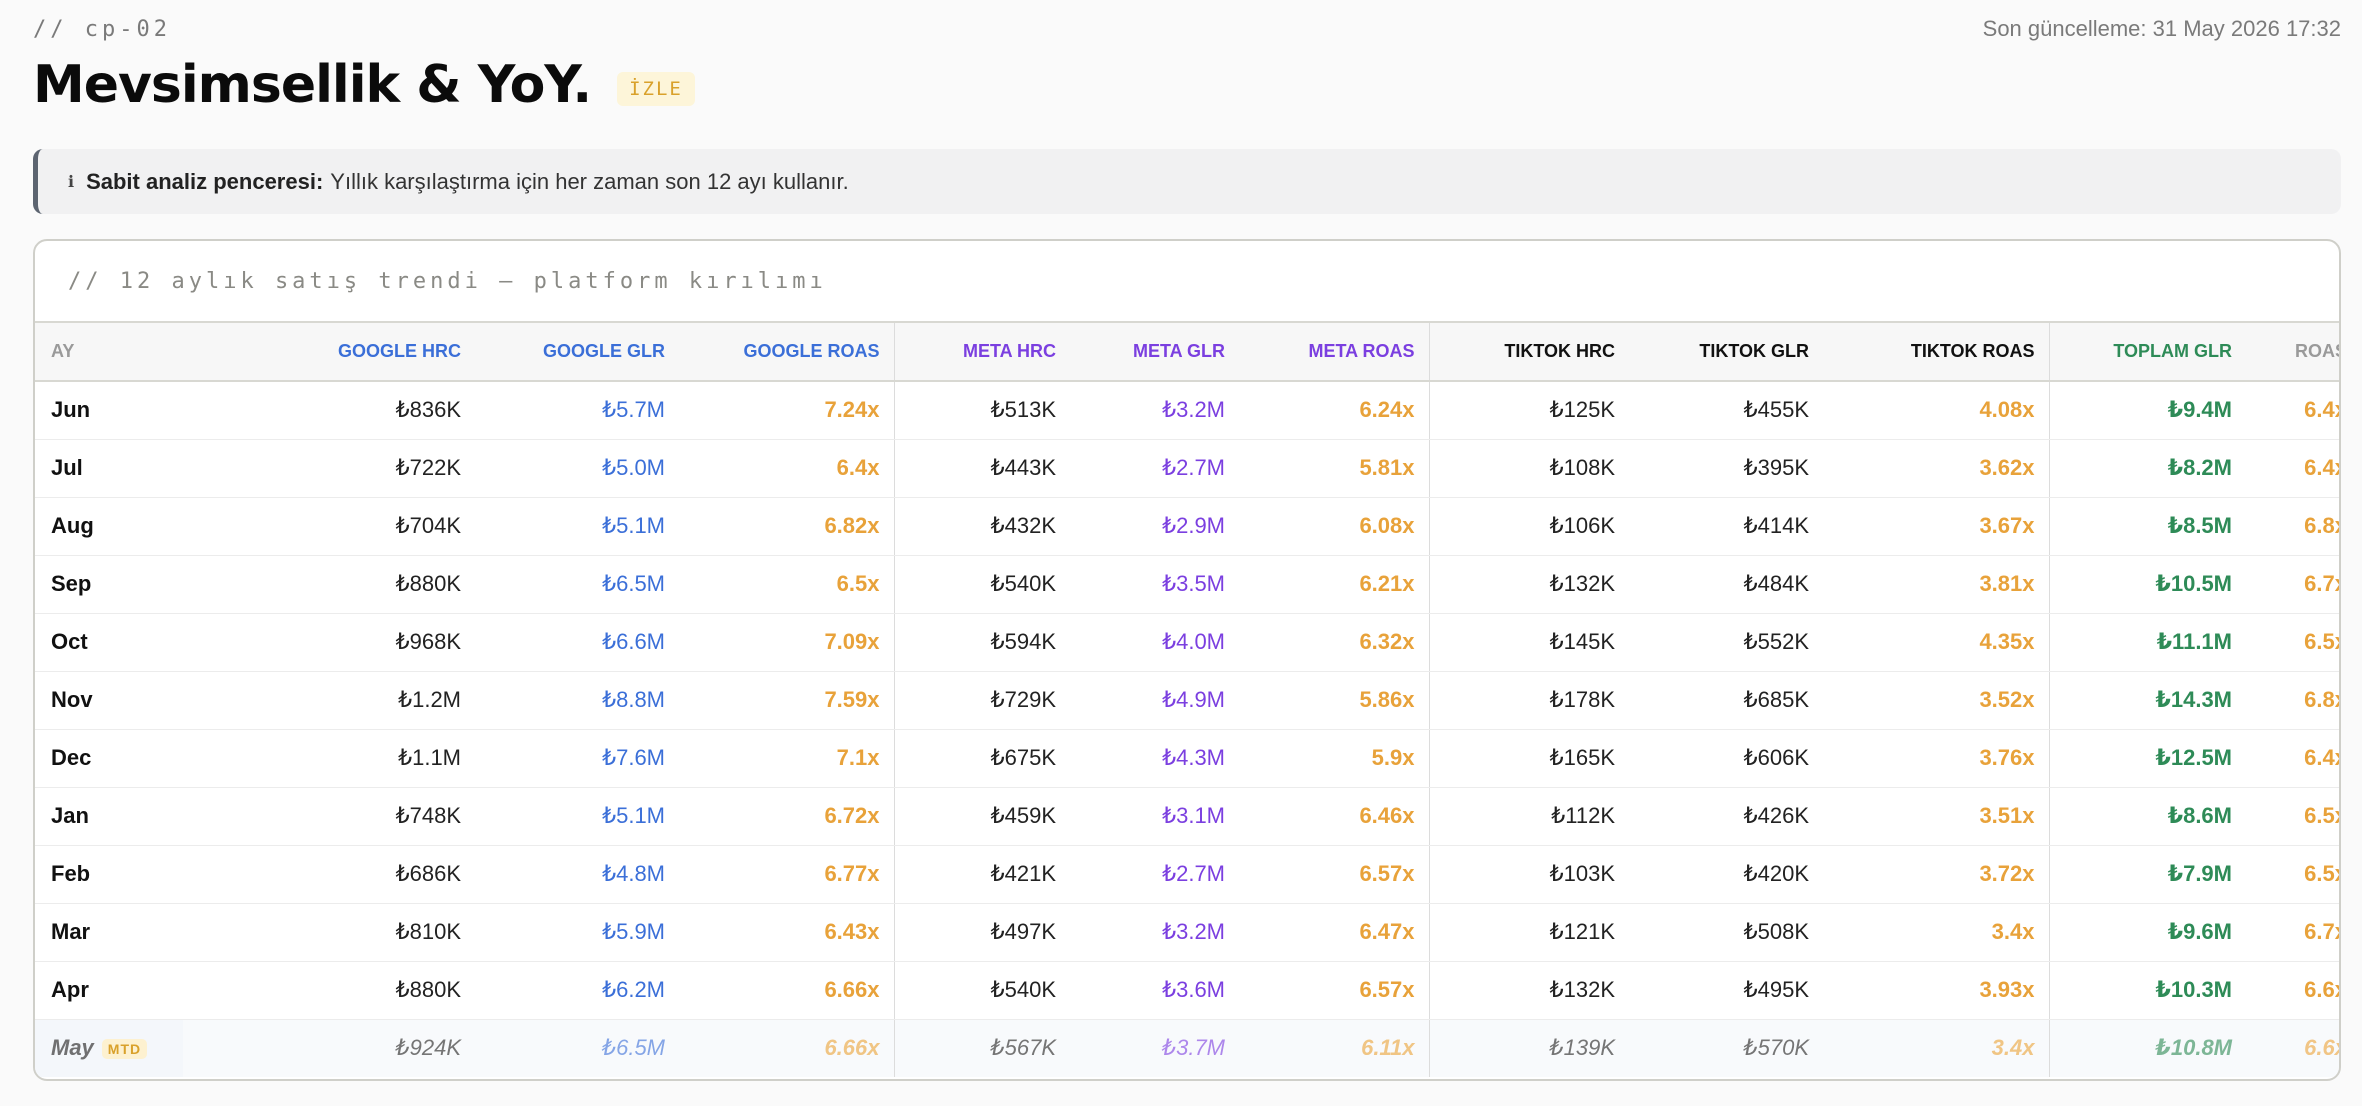  What do you see at coordinates (1936, 410) in the screenshot?
I see `cell-tiktok-roas: 4.08x` at bounding box center [1936, 410].